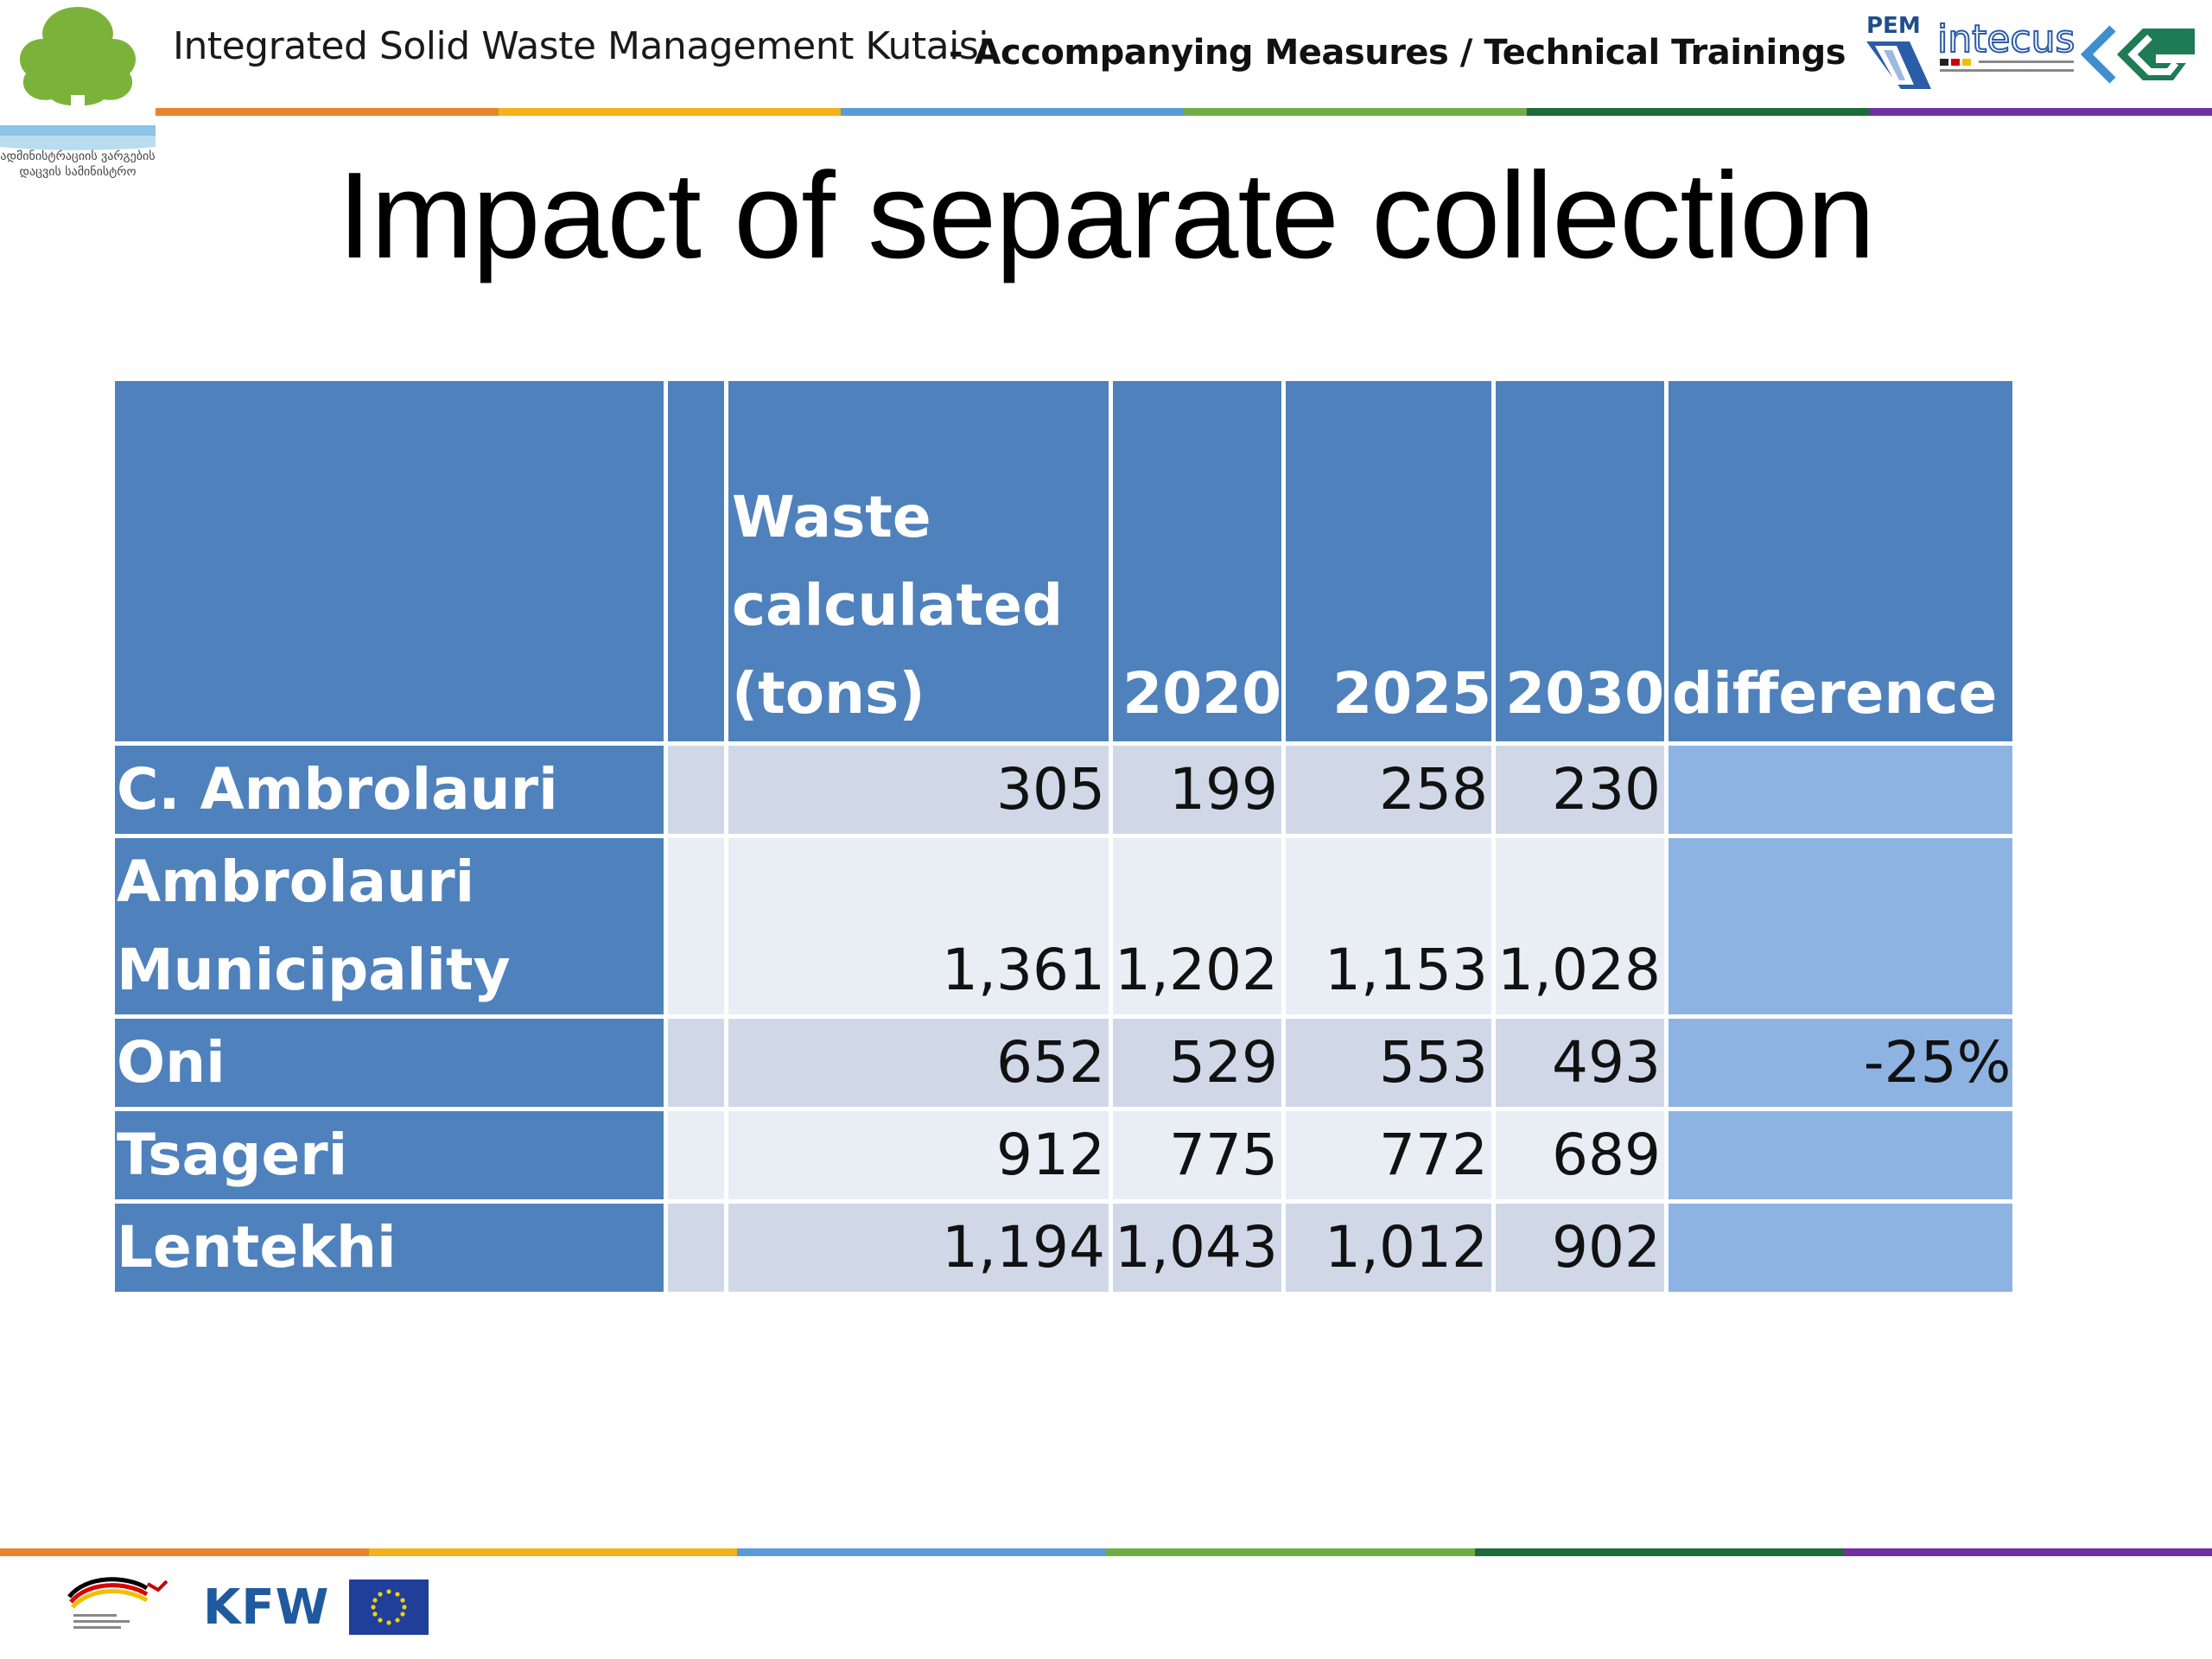 This screenshot has height=1659, width=2212. I want to click on table-row: Lentekhi 1,194 1,043 1,012 902, so click(1064, 1247).